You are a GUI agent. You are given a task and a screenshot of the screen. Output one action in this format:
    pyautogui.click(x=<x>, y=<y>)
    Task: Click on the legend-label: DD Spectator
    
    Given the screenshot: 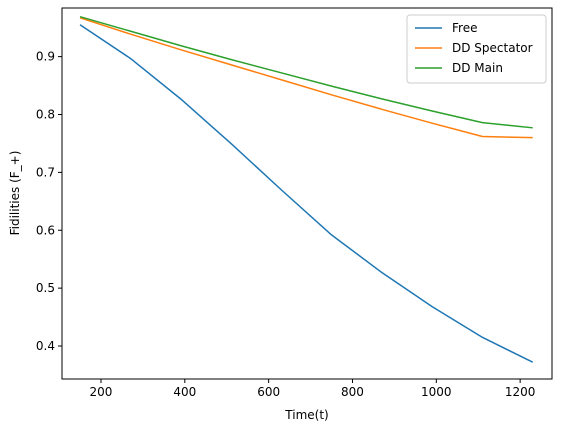 What is the action you would take?
    pyautogui.click(x=492, y=48)
    